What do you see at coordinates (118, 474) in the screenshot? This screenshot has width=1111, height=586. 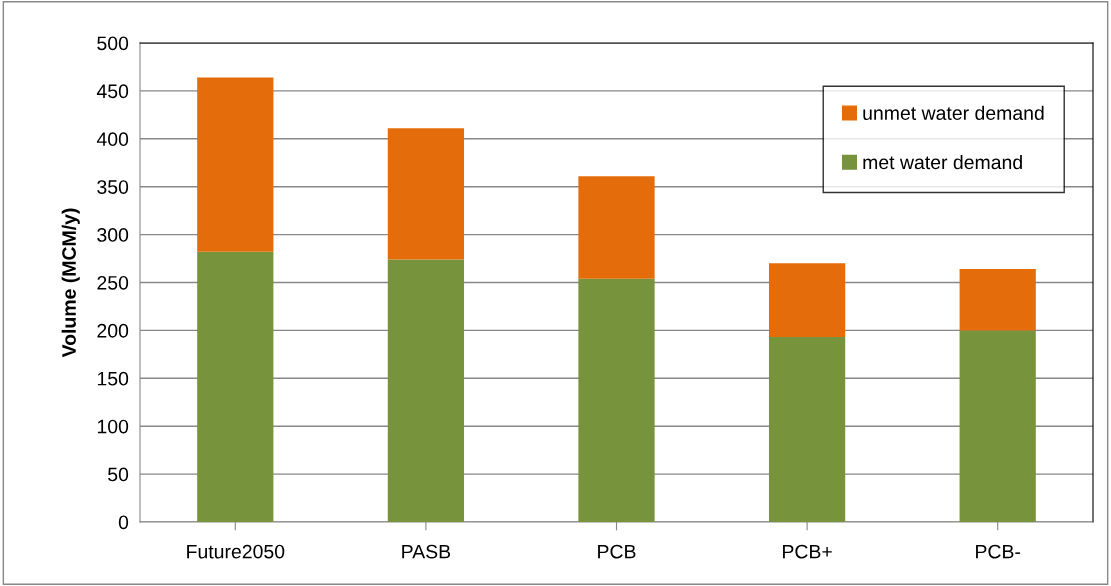 I see `y-tick-label: 50` at bounding box center [118, 474].